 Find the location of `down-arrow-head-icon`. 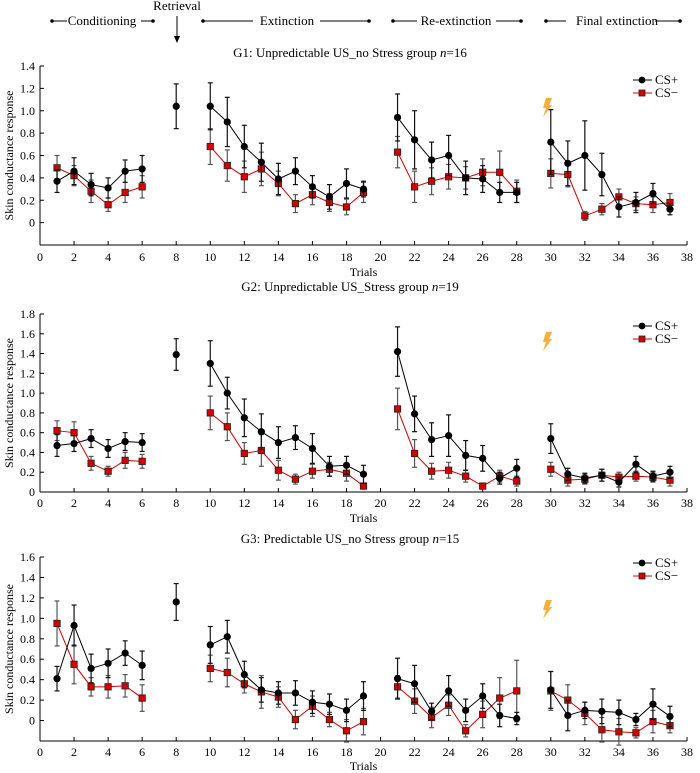

down-arrow-head-icon is located at coordinates (177, 39).